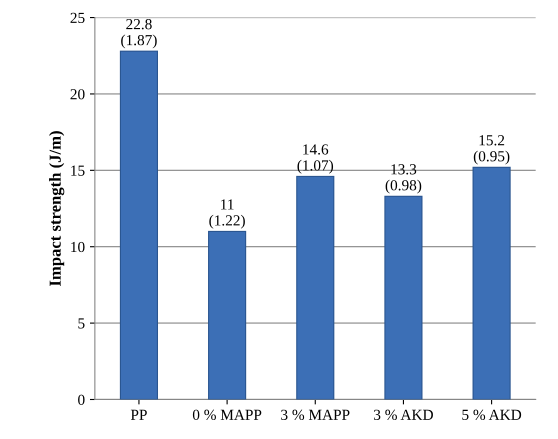  I want to click on data-label: 14.6 (1.07), so click(315, 159).